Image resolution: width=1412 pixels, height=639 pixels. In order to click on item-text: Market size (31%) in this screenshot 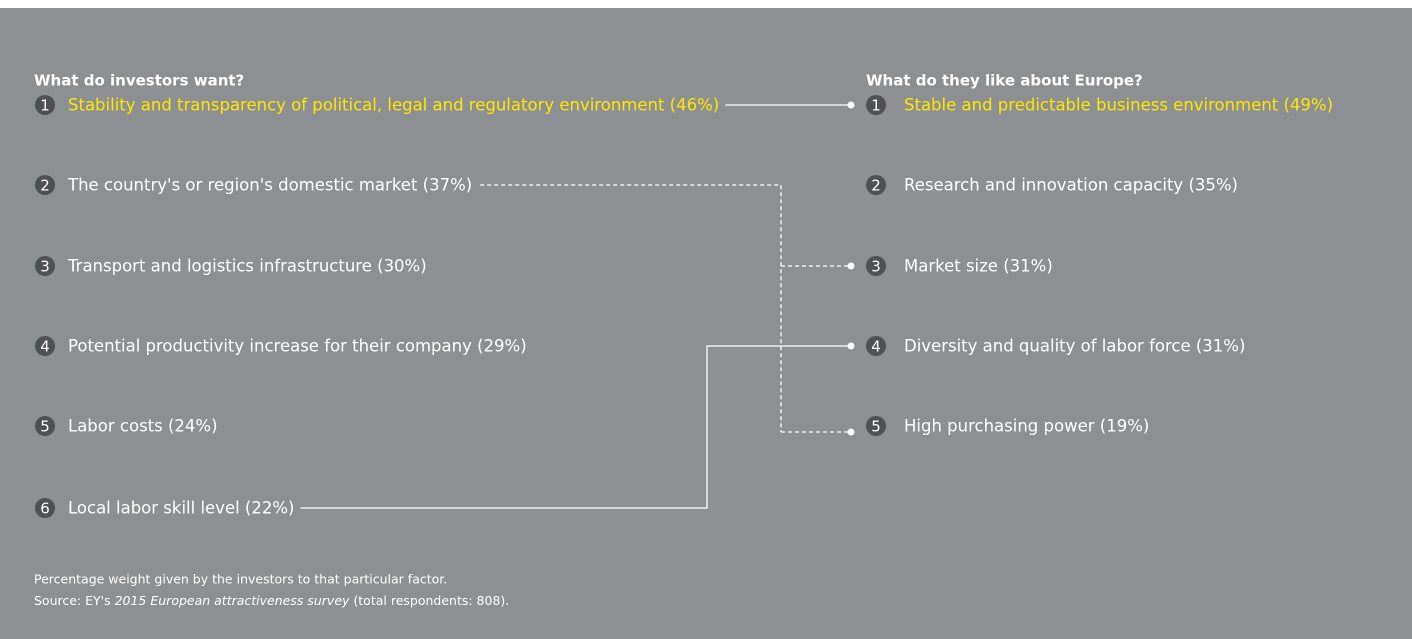, I will do `click(978, 266)`.